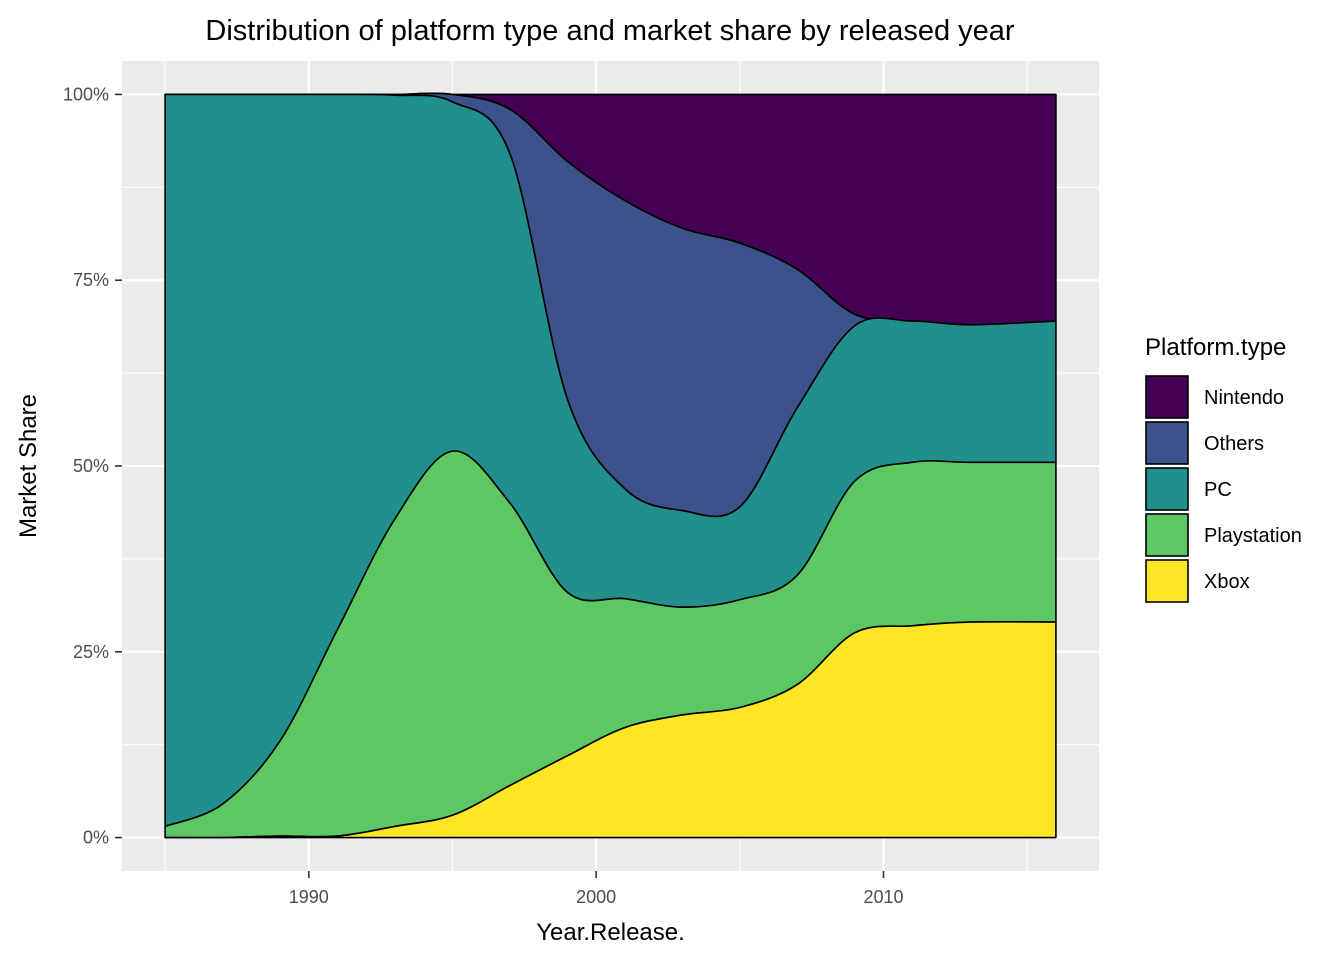 The image size is (1344, 960). Describe the element at coordinates (1167, 581) in the screenshot. I see `legend-key-xbox` at that location.